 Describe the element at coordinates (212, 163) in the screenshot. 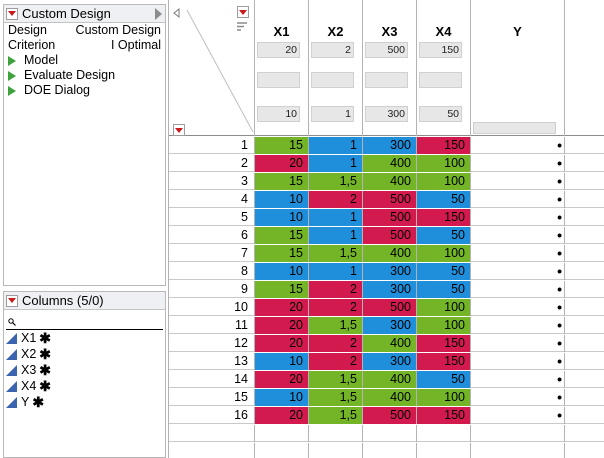

I see `row-number: 2` at that location.